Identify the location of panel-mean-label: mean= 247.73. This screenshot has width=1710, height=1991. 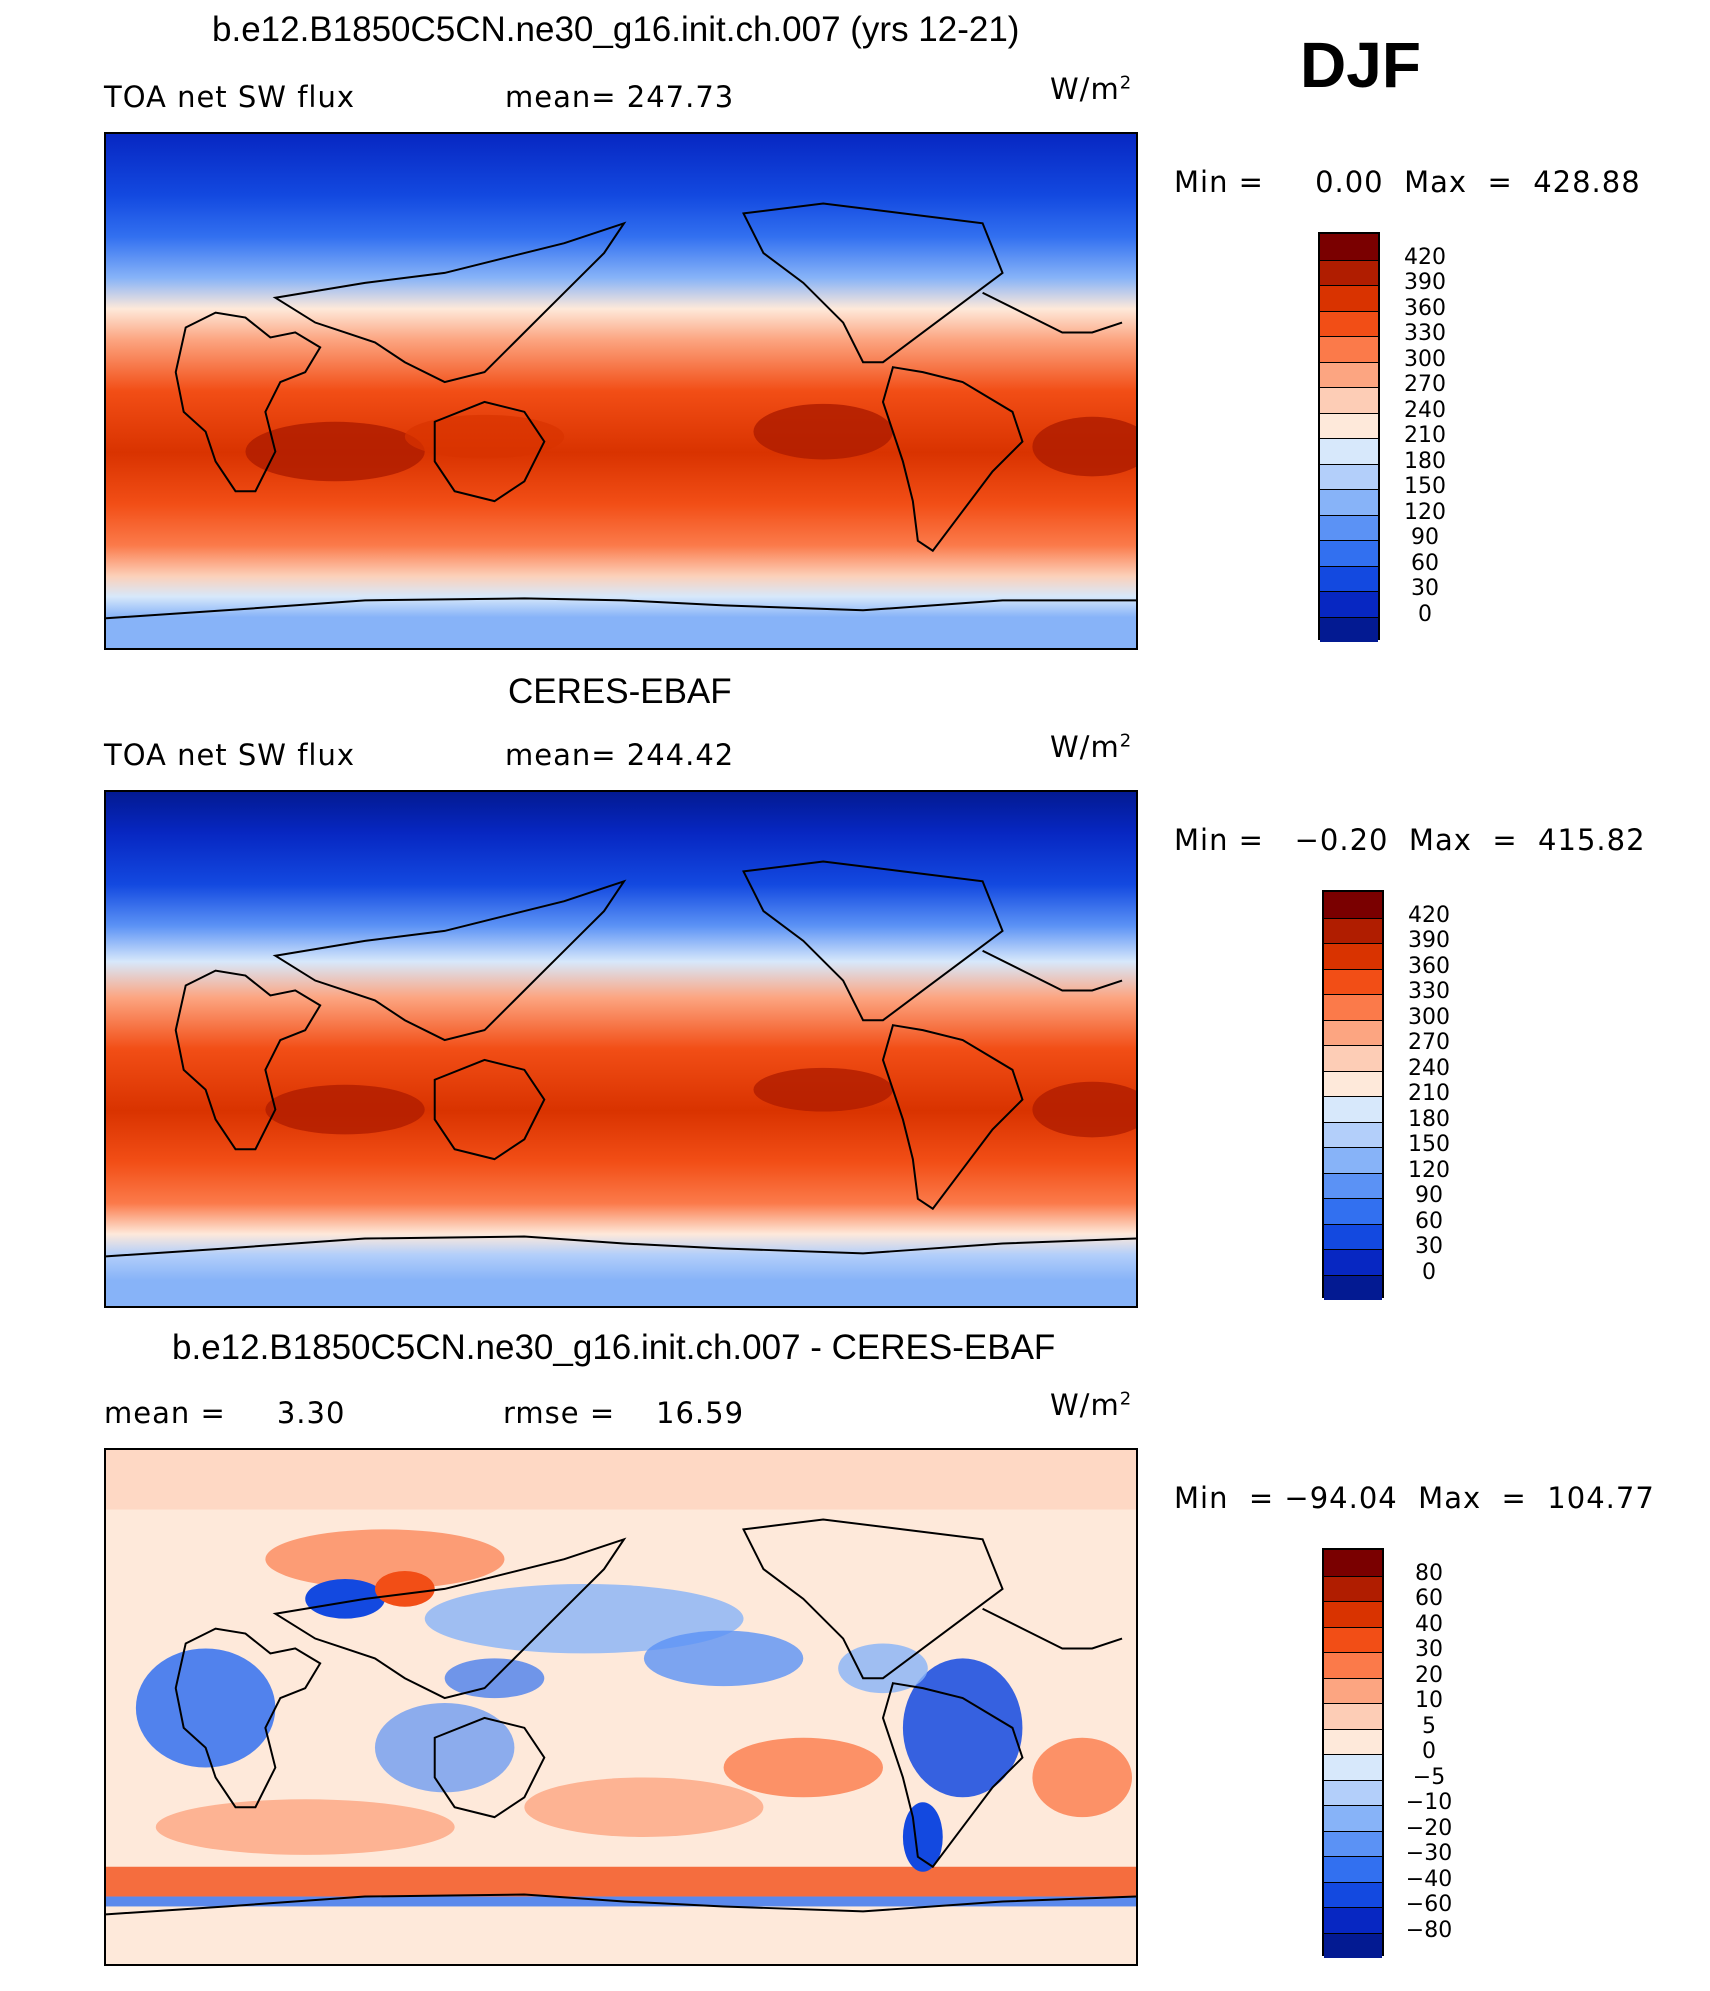
(620, 97).